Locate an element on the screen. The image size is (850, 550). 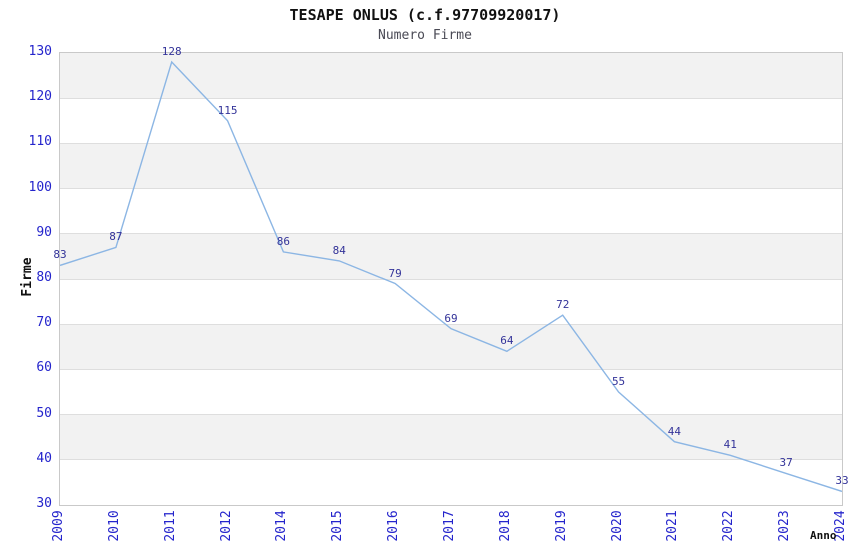
x-tick-label: 2020 is located at coordinates (617, 526).